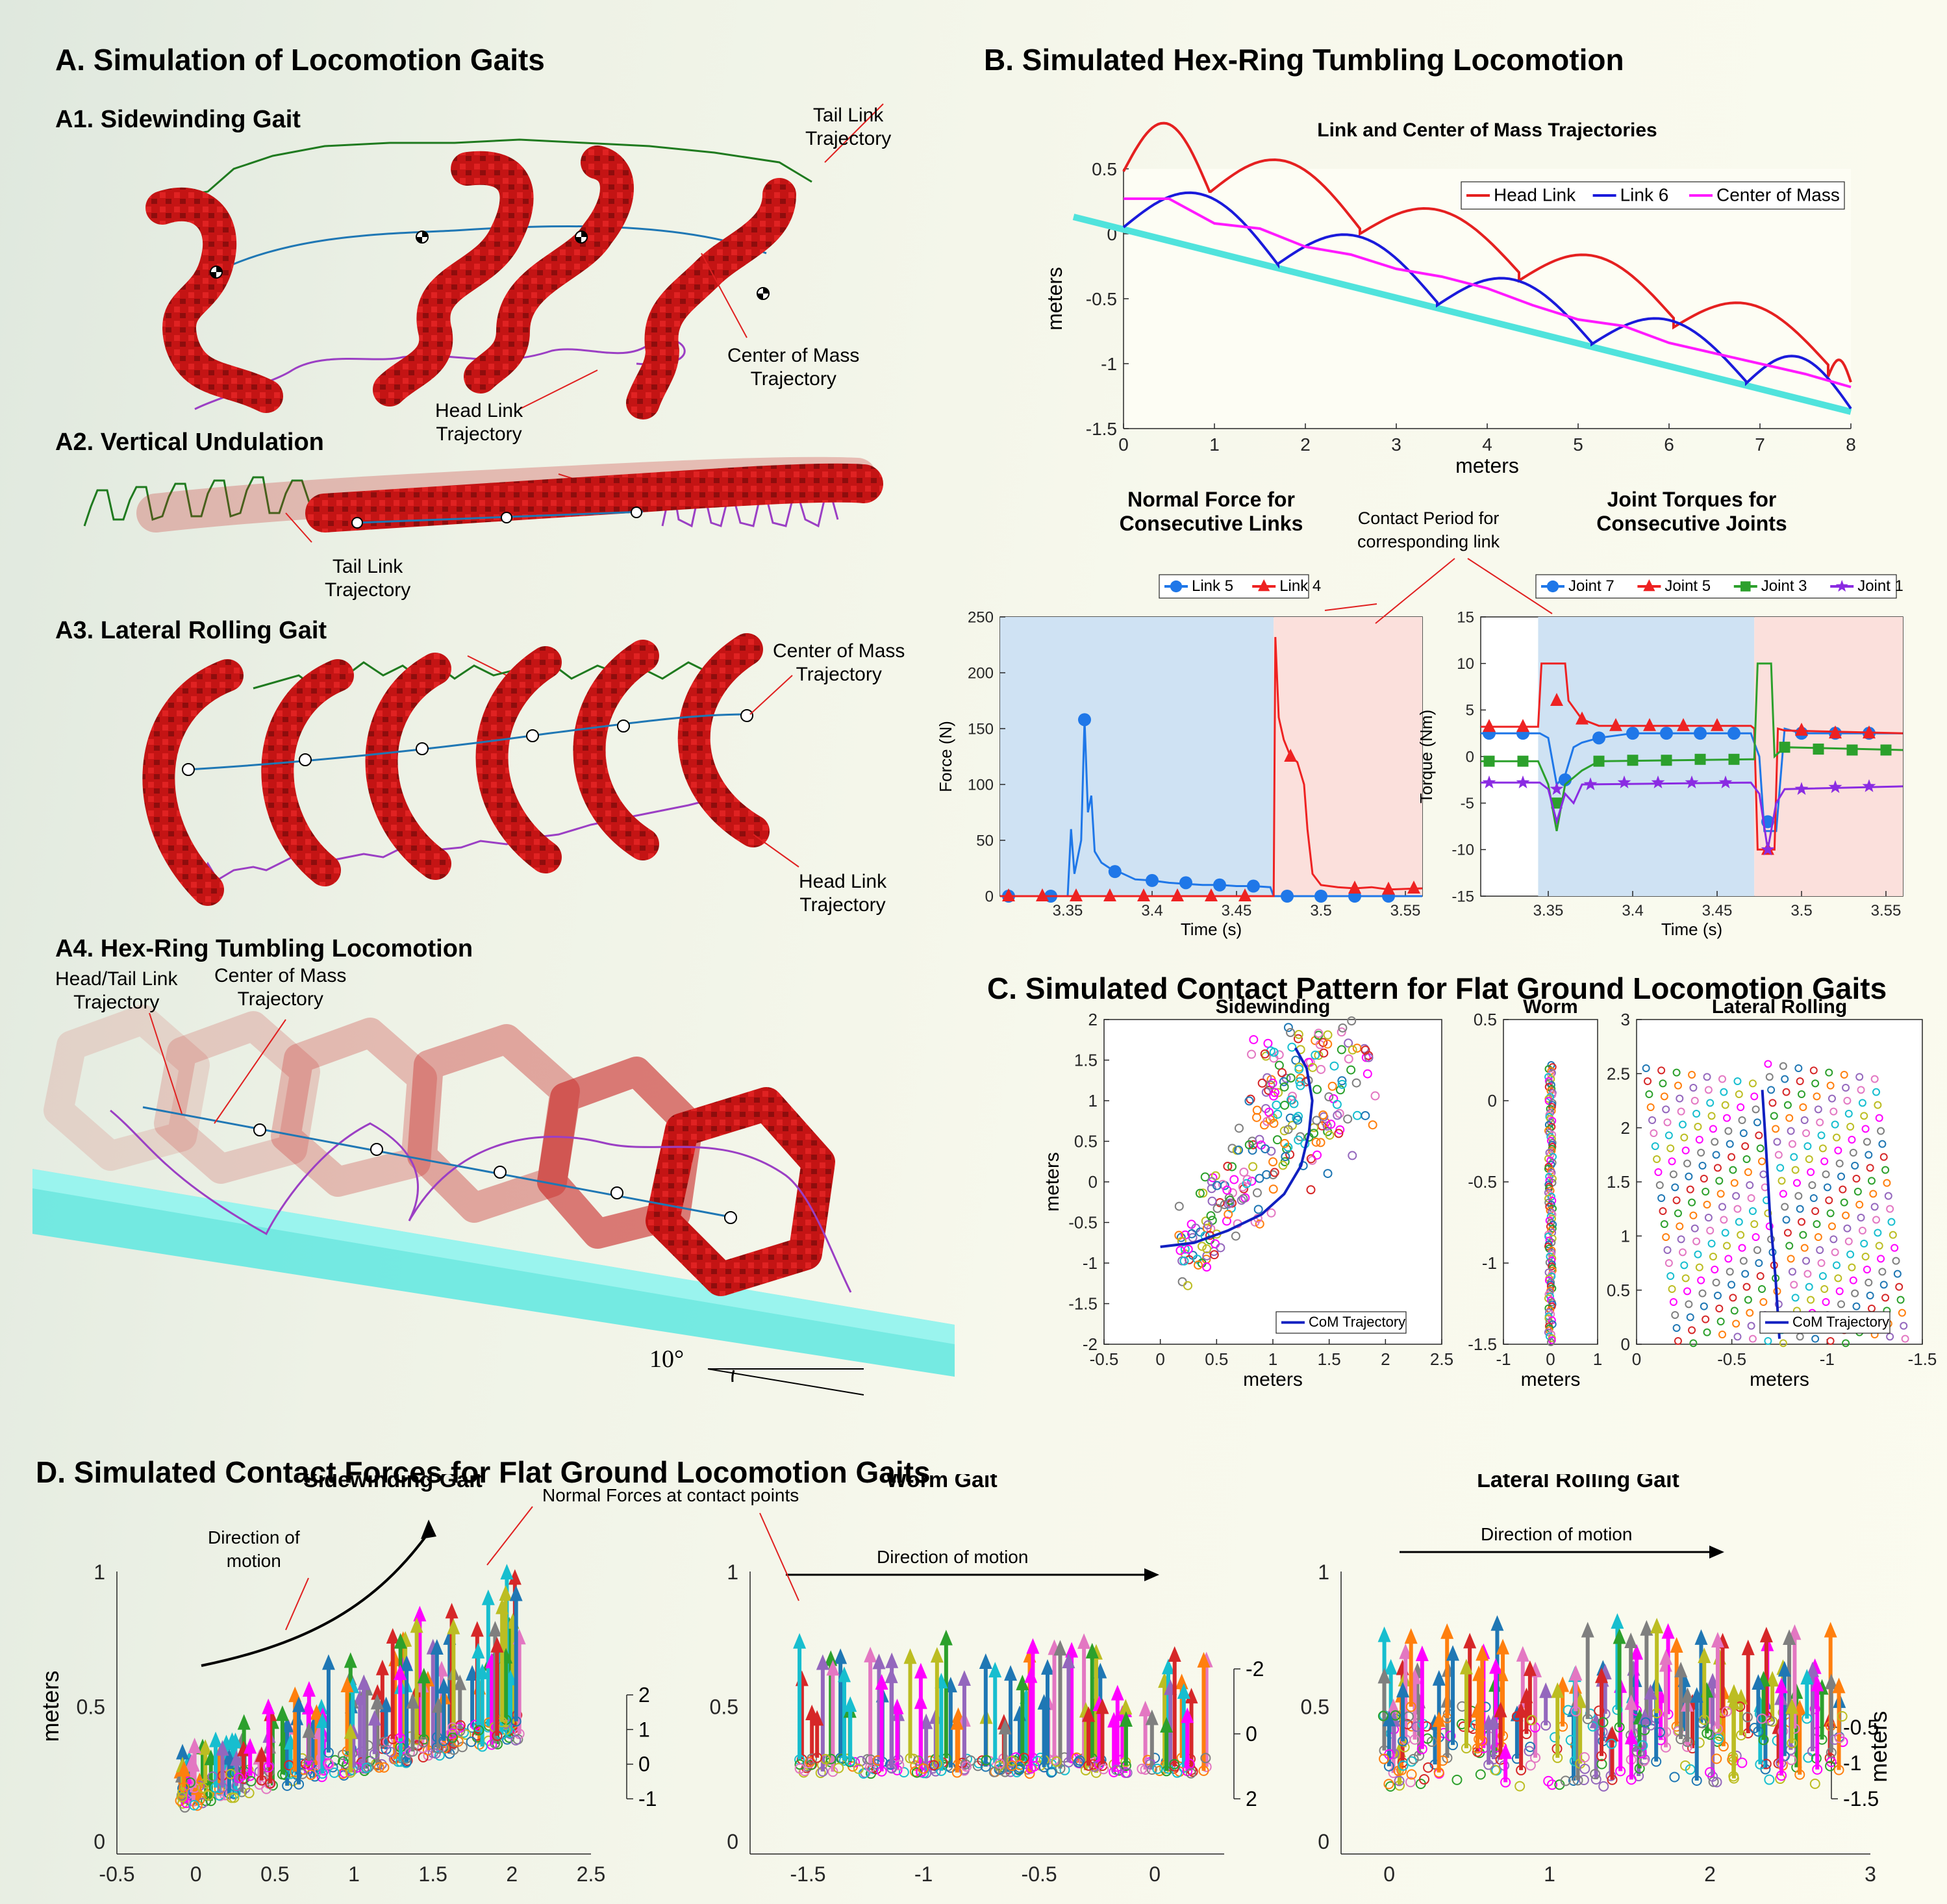 The image size is (1947, 1904). What do you see at coordinates (1653, 196) in the screenshot?
I see `legend-box` at bounding box center [1653, 196].